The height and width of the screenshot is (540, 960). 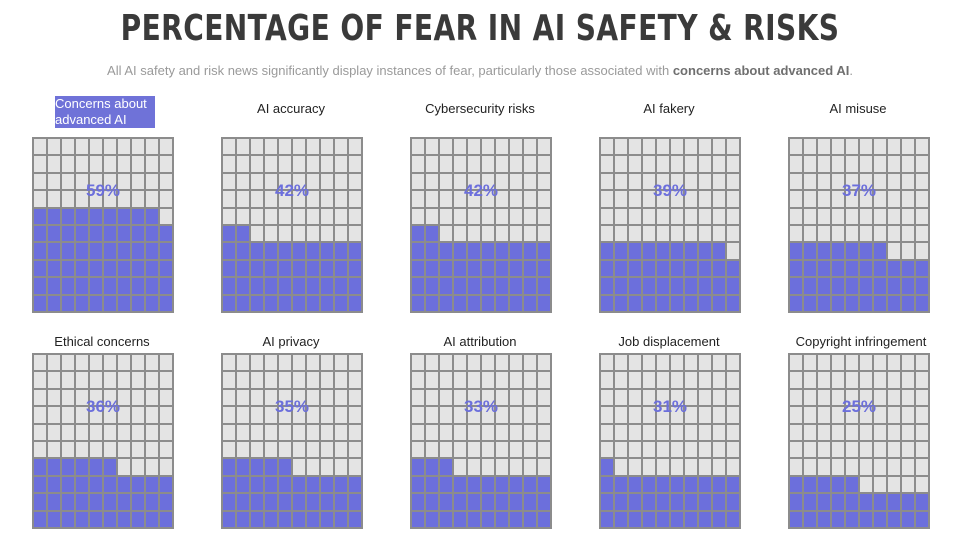 I want to click on panel-label-ai-misuse: AI misuse, so click(x=858, y=108).